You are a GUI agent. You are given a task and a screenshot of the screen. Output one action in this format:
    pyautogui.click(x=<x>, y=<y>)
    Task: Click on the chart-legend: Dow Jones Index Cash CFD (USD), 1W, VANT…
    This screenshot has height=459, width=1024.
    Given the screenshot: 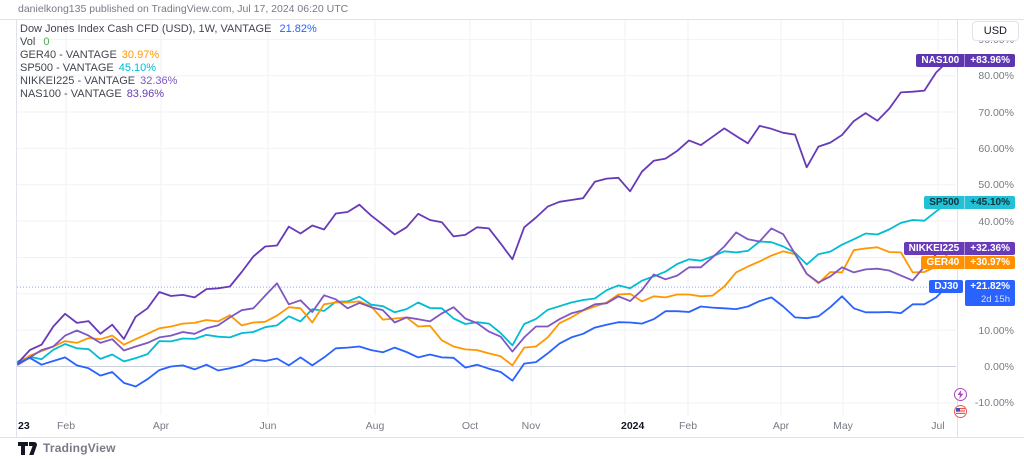 What is the action you would take?
    pyautogui.click(x=168, y=62)
    